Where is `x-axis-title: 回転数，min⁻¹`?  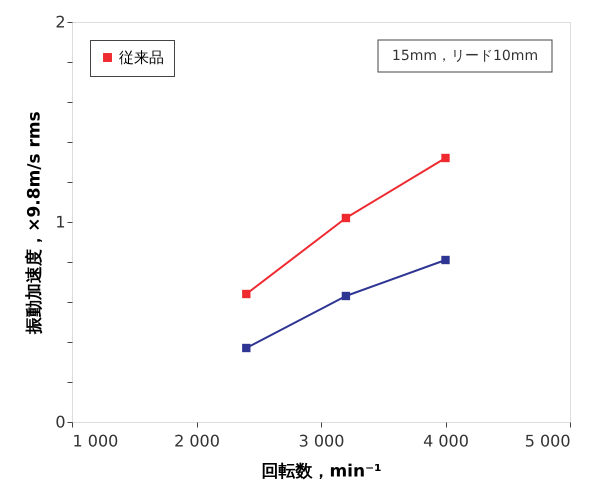
x-axis-title: 回転数，min⁻¹ is located at coordinates (321, 472).